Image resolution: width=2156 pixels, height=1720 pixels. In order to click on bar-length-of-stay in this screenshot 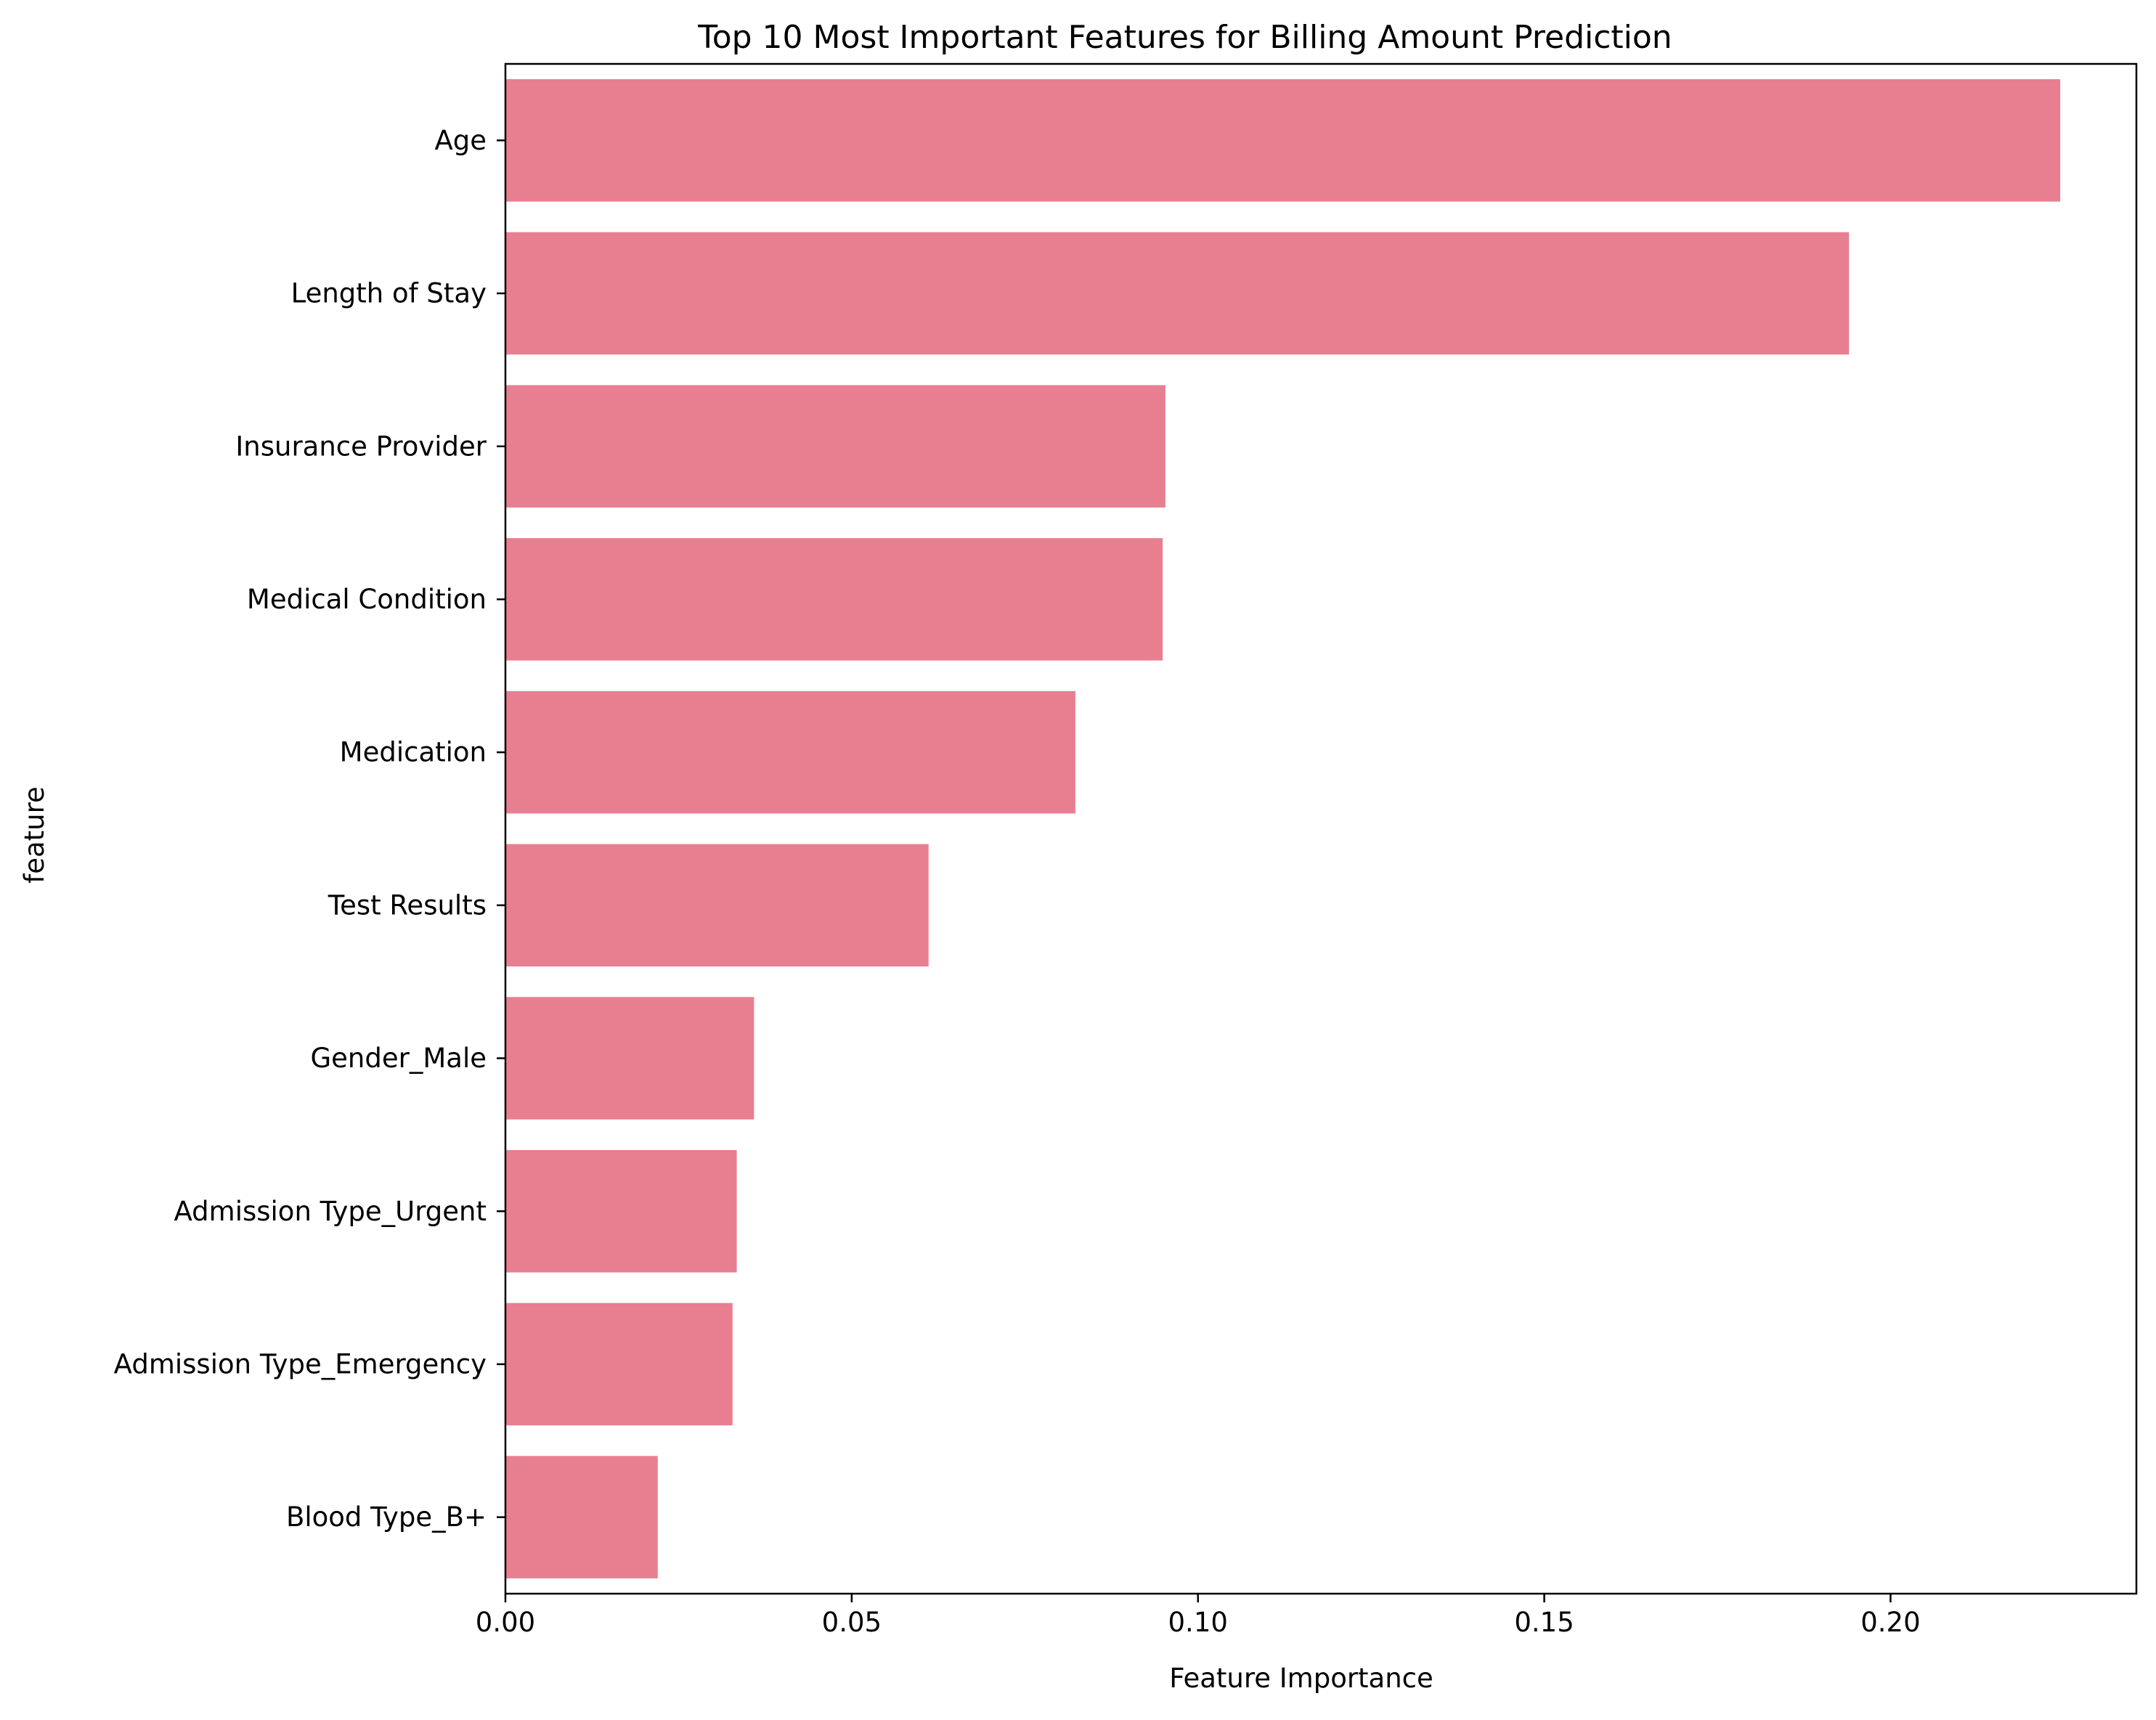, I will do `click(1177, 293)`.